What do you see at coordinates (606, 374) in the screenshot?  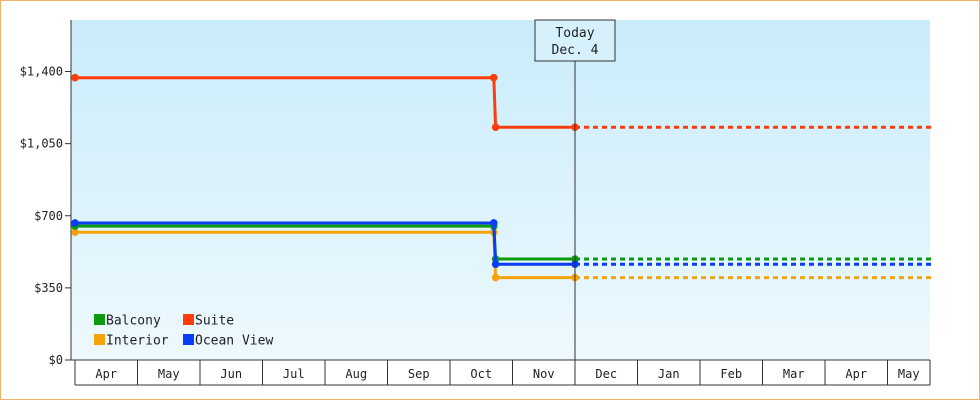 I see `x-tick-label: Dec` at bounding box center [606, 374].